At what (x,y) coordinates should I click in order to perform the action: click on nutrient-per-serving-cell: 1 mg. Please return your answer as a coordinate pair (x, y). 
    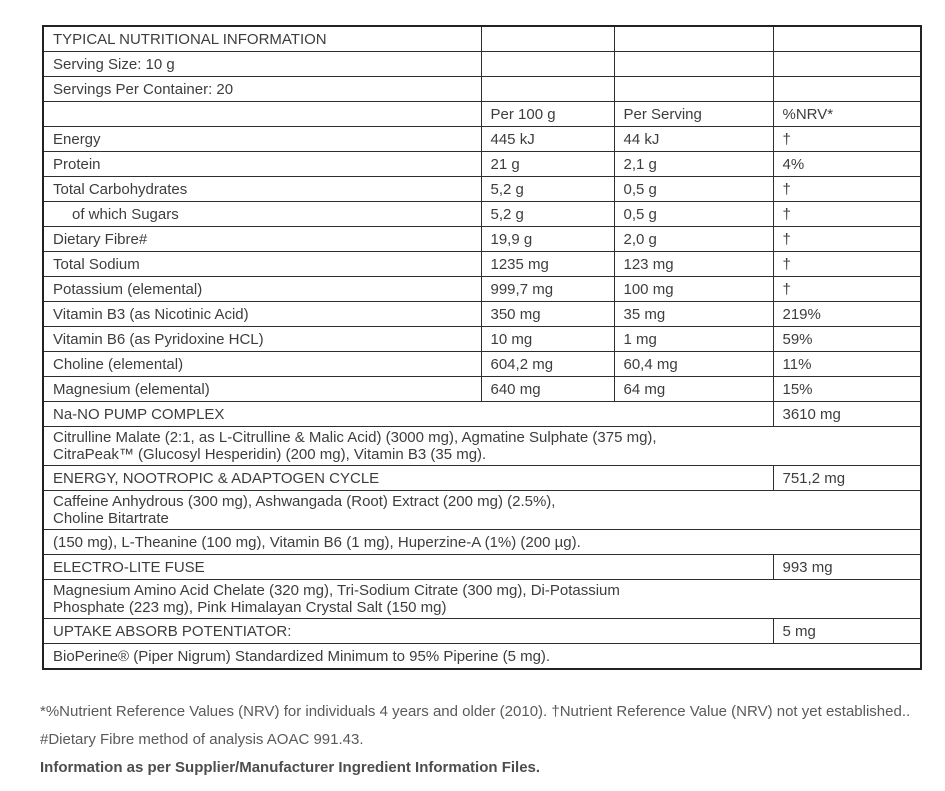
    Looking at the image, I should click on (693, 339).